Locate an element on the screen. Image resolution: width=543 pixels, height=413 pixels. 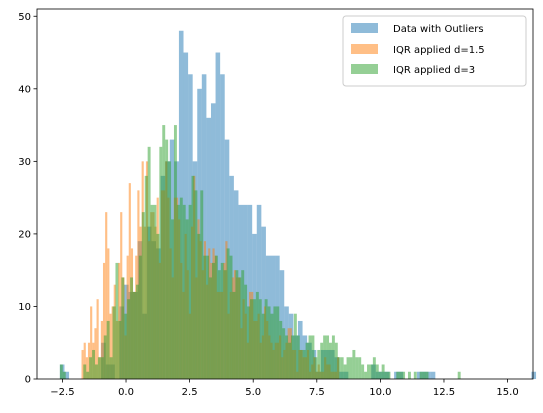
y-tick-label: 20 is located at coordinates (24, 234).